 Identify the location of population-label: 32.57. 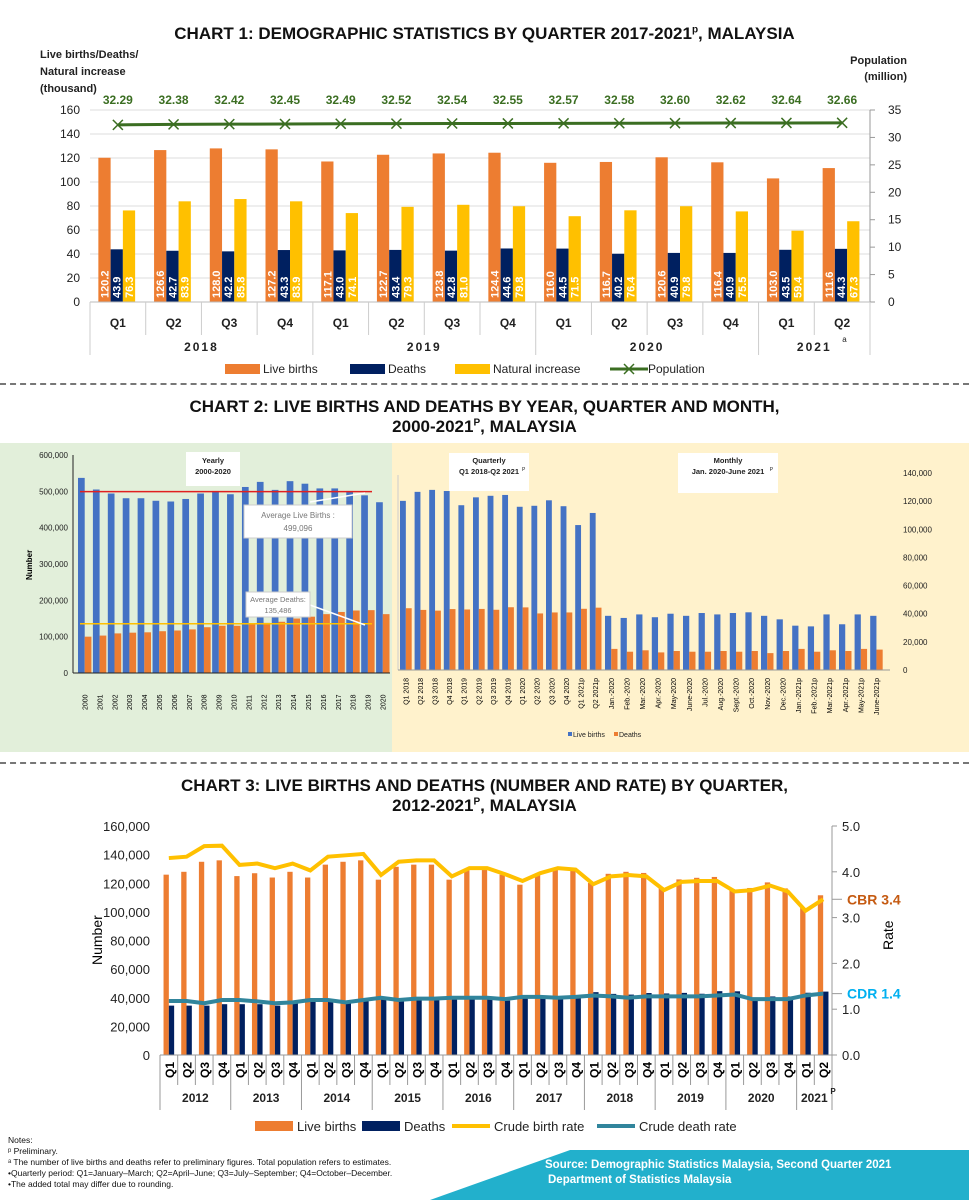
(564, 100).